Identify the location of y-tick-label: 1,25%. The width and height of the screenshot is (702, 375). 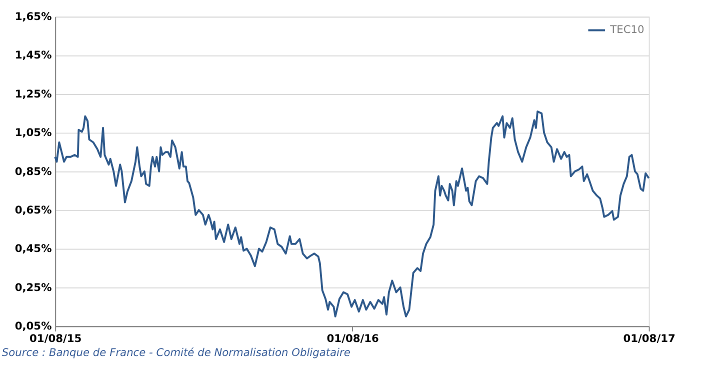
(33, 93).